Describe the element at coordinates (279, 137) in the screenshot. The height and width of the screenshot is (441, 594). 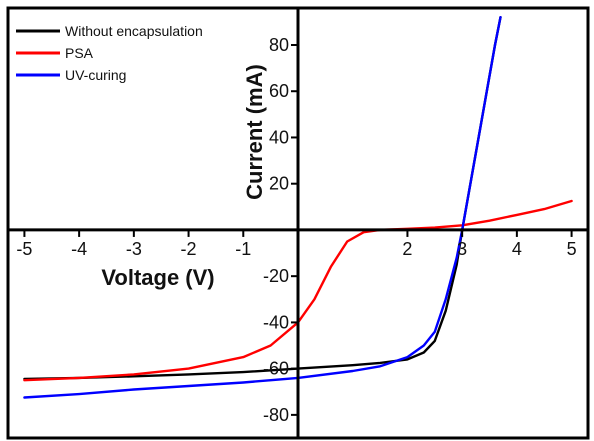
I see `y-tick-label: 40` at that location.